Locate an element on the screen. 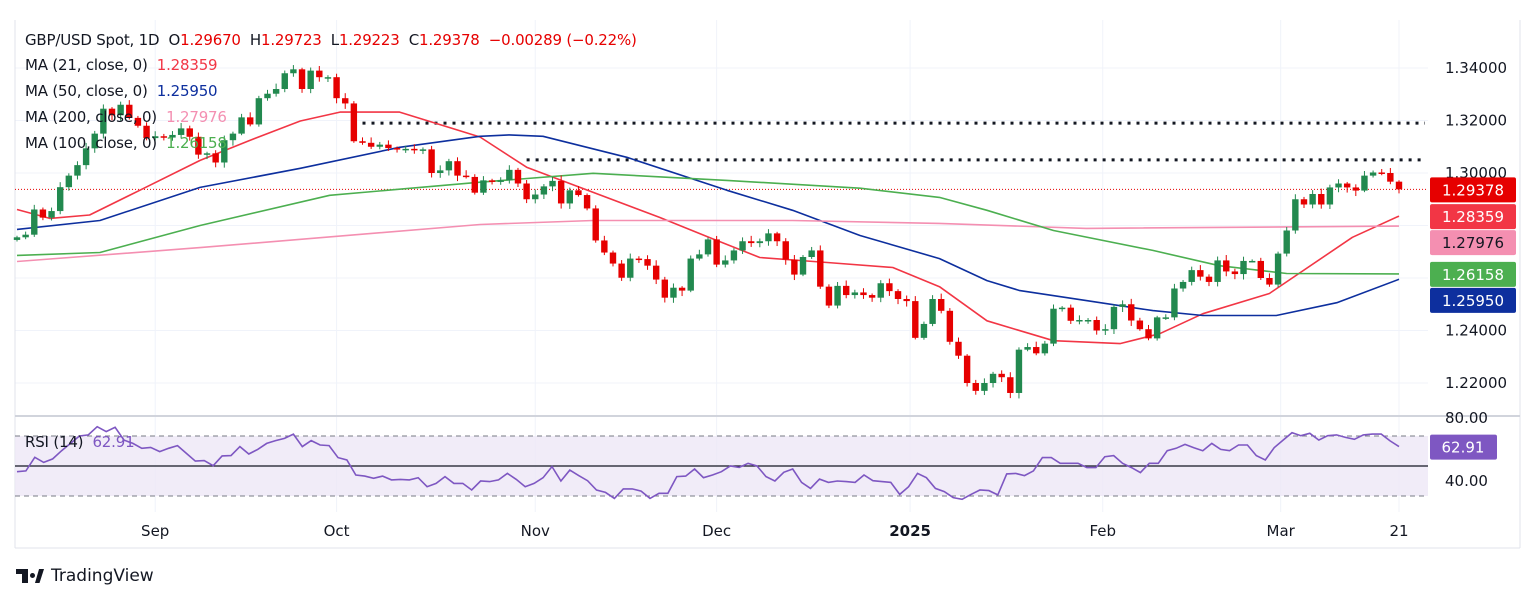 The width and height of the screenshot is (1536, 604). high-label: H is located at coordinates (255, 40).